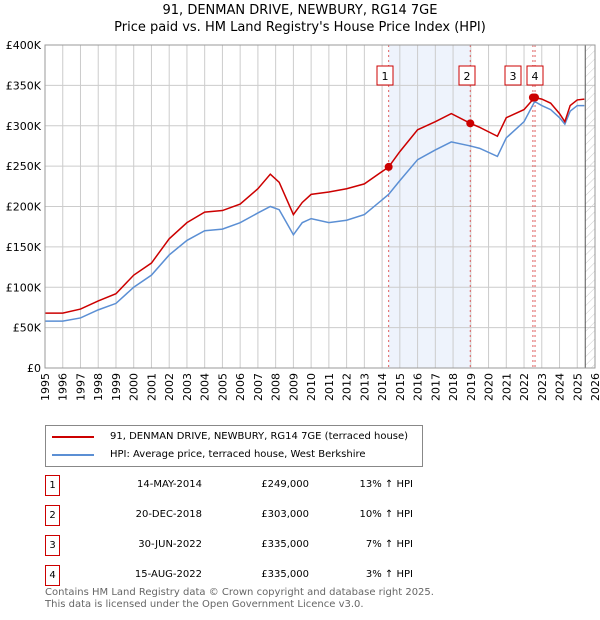 This screenshot has width=600, height=620. I want to click on y-tick-label: £0, so click(34, 368).